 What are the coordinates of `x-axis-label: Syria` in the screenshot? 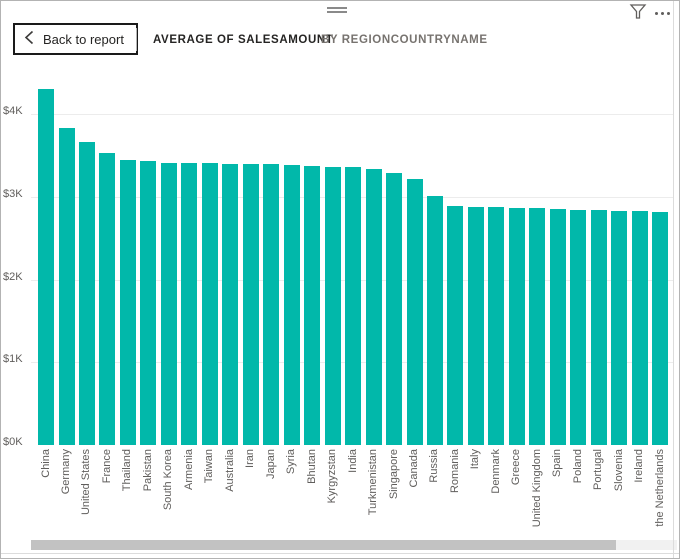 It's located at (291, 462).